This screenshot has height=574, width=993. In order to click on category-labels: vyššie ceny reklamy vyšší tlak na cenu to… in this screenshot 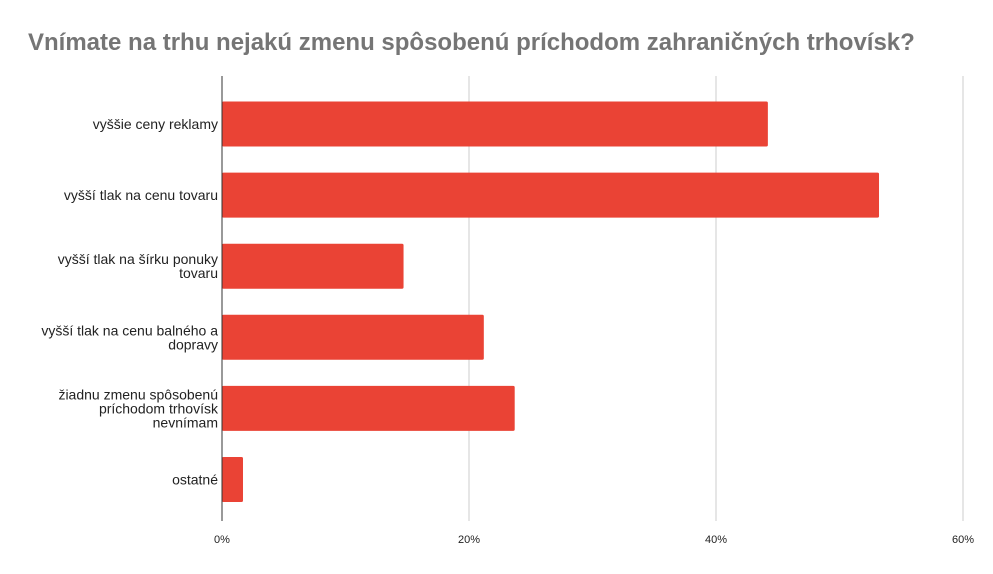, I will do `click(130, 302)`.